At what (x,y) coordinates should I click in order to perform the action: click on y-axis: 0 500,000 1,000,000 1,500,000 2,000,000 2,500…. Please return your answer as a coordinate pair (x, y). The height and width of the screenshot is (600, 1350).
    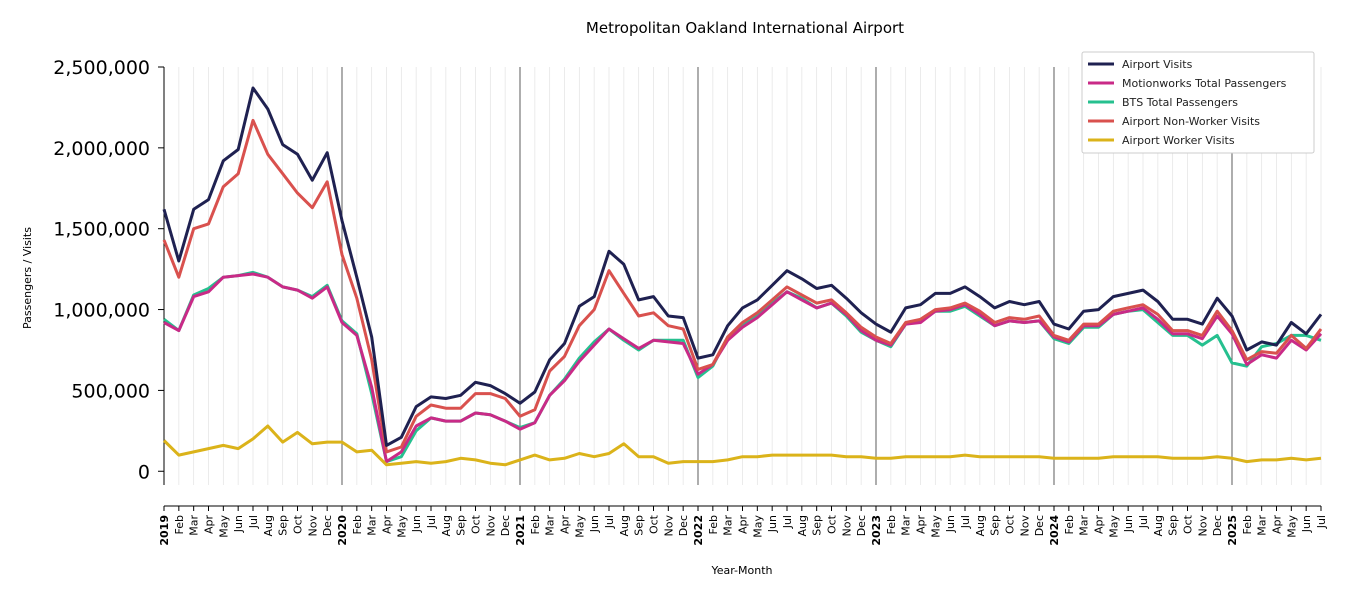
    Looking at the image, I should click on (109, 271).